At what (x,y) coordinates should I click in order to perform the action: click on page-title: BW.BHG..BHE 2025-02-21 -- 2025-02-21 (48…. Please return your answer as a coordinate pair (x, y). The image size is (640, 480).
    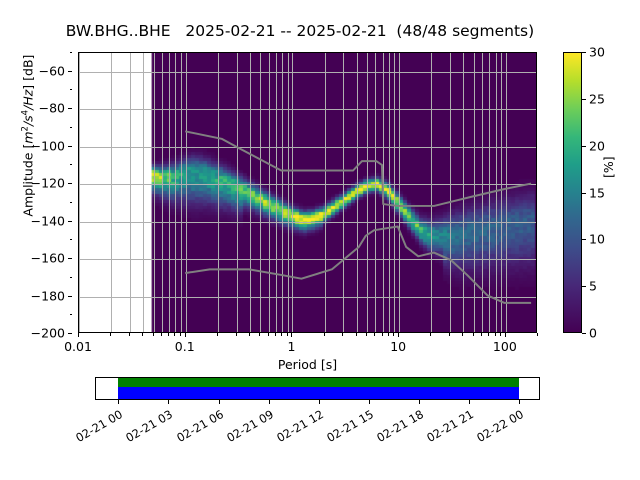
    Looking at the image, I should click on (300, 31).